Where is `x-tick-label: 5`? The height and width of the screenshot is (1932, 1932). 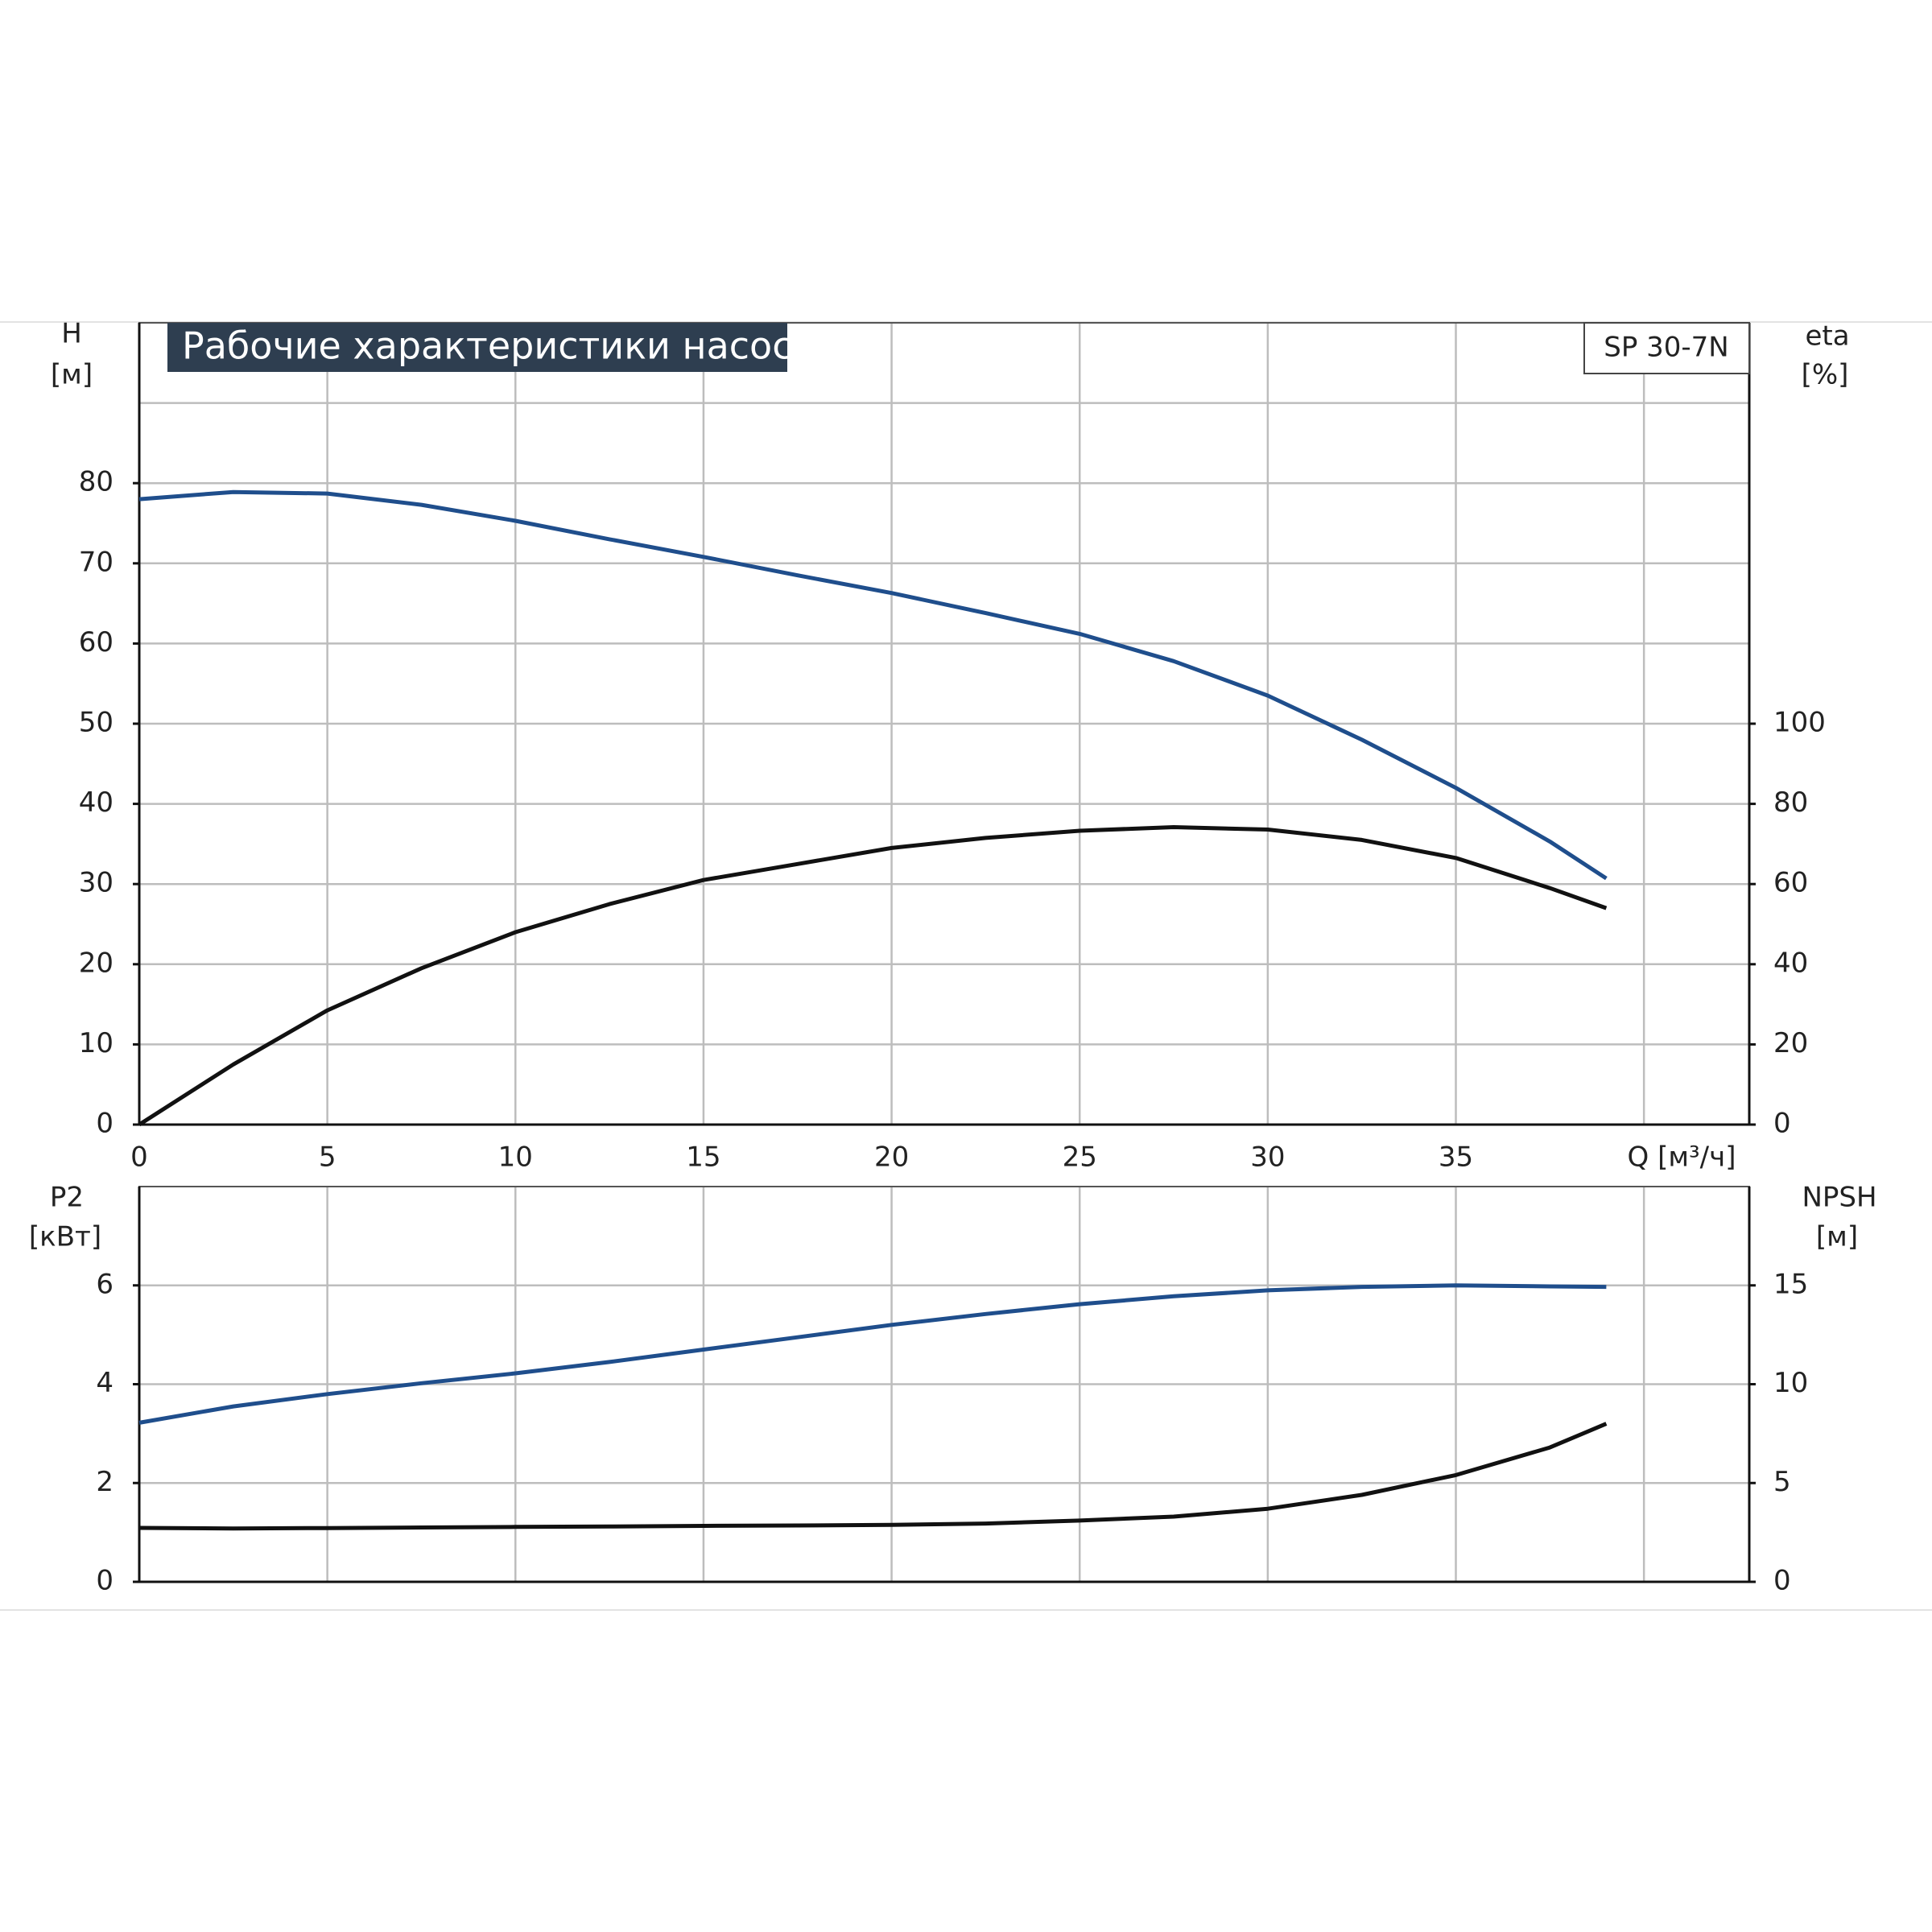 x-tick-label: 5 is located at coordinates (327, 1157).